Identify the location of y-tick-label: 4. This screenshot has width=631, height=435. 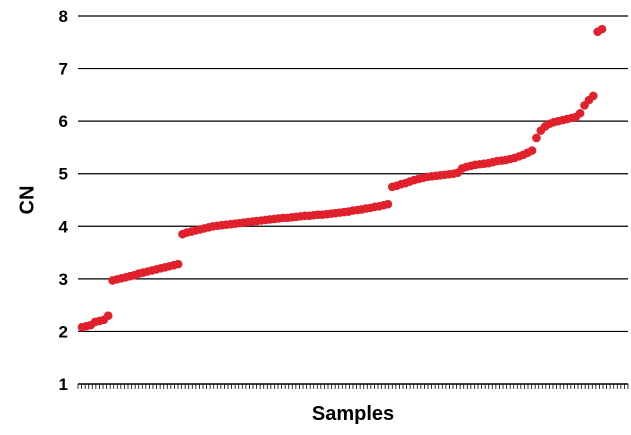
(64, 226).